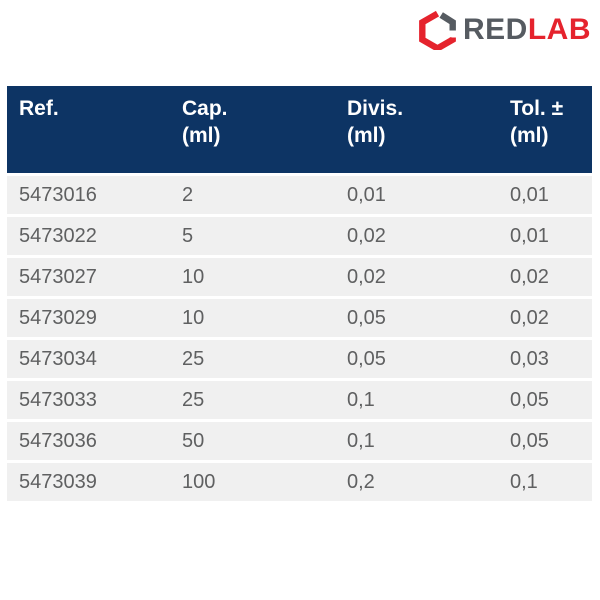 The width and height of the screenshot is (600, 600). I want to click on ref-cell: 5473027, so click(88, 277).